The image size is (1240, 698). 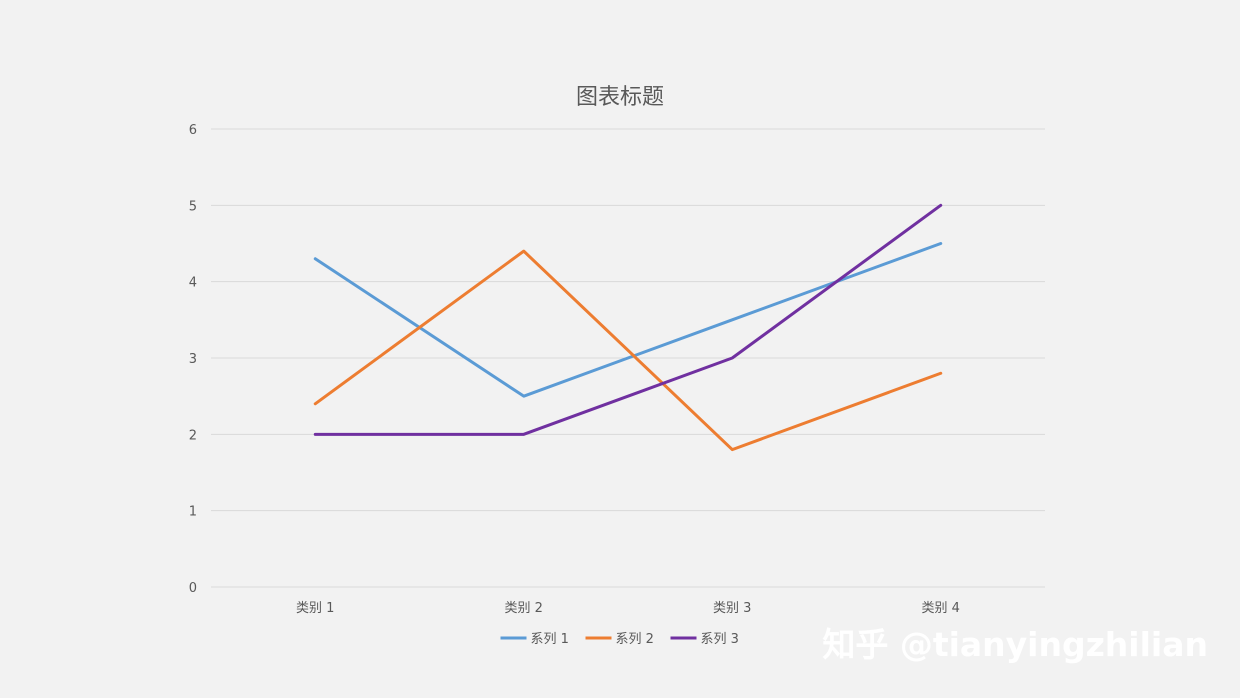 I want to click on y-tick-label: 4, so click(x=193, y=283).